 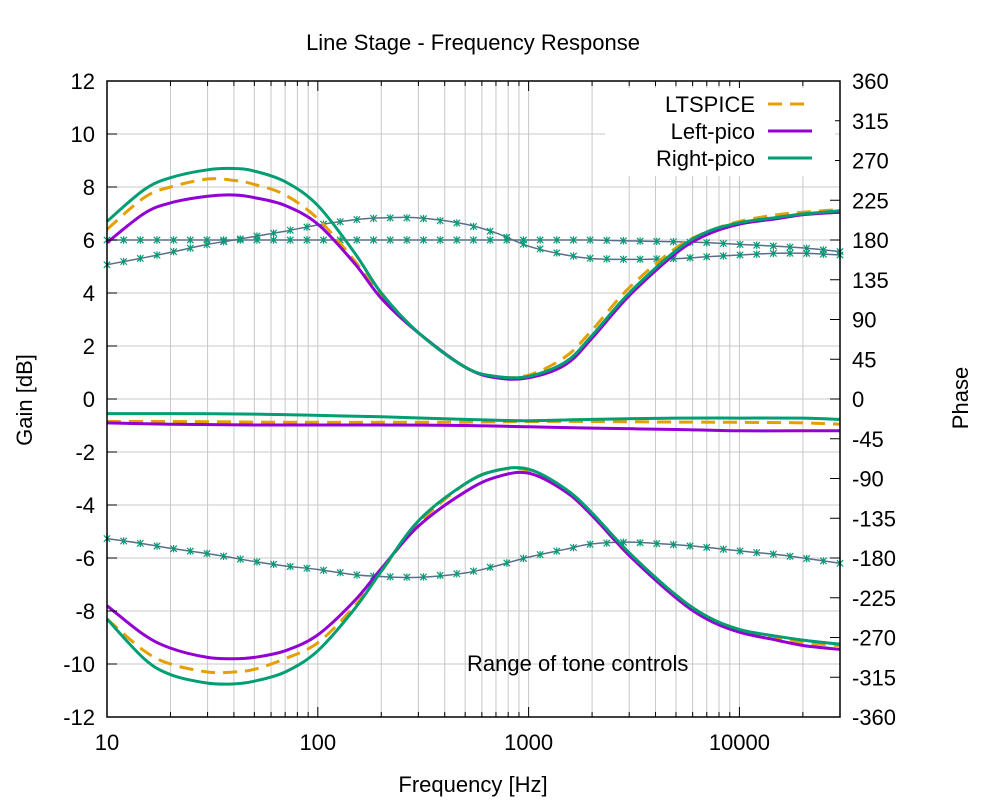 What do you see at coordinates (870, 161) in the screenshot?
I see `y2-tick-label: 270` at bounding box center [870, 161].